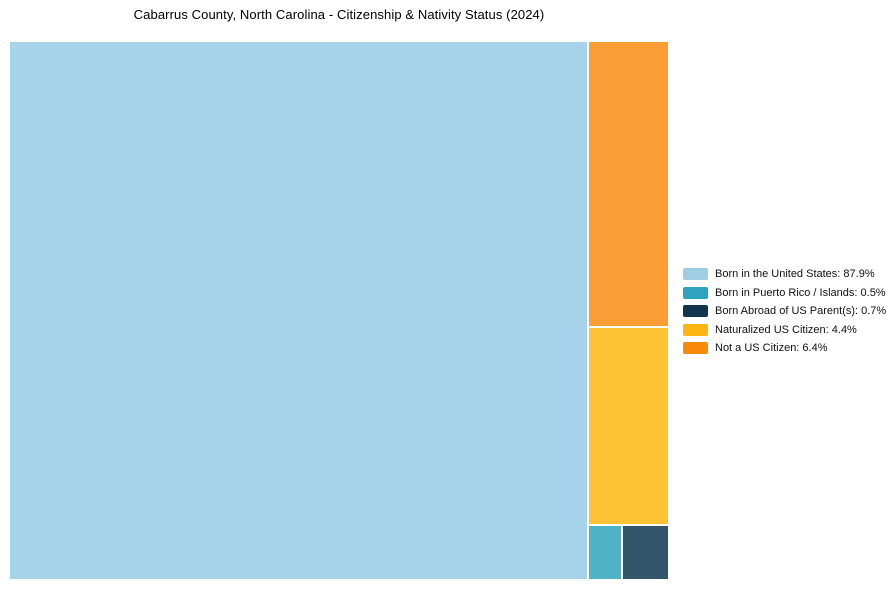  Describe the element at coordinates (695, 311) in the screenshot. I see `legend-swatch-born-abroad` at that location.